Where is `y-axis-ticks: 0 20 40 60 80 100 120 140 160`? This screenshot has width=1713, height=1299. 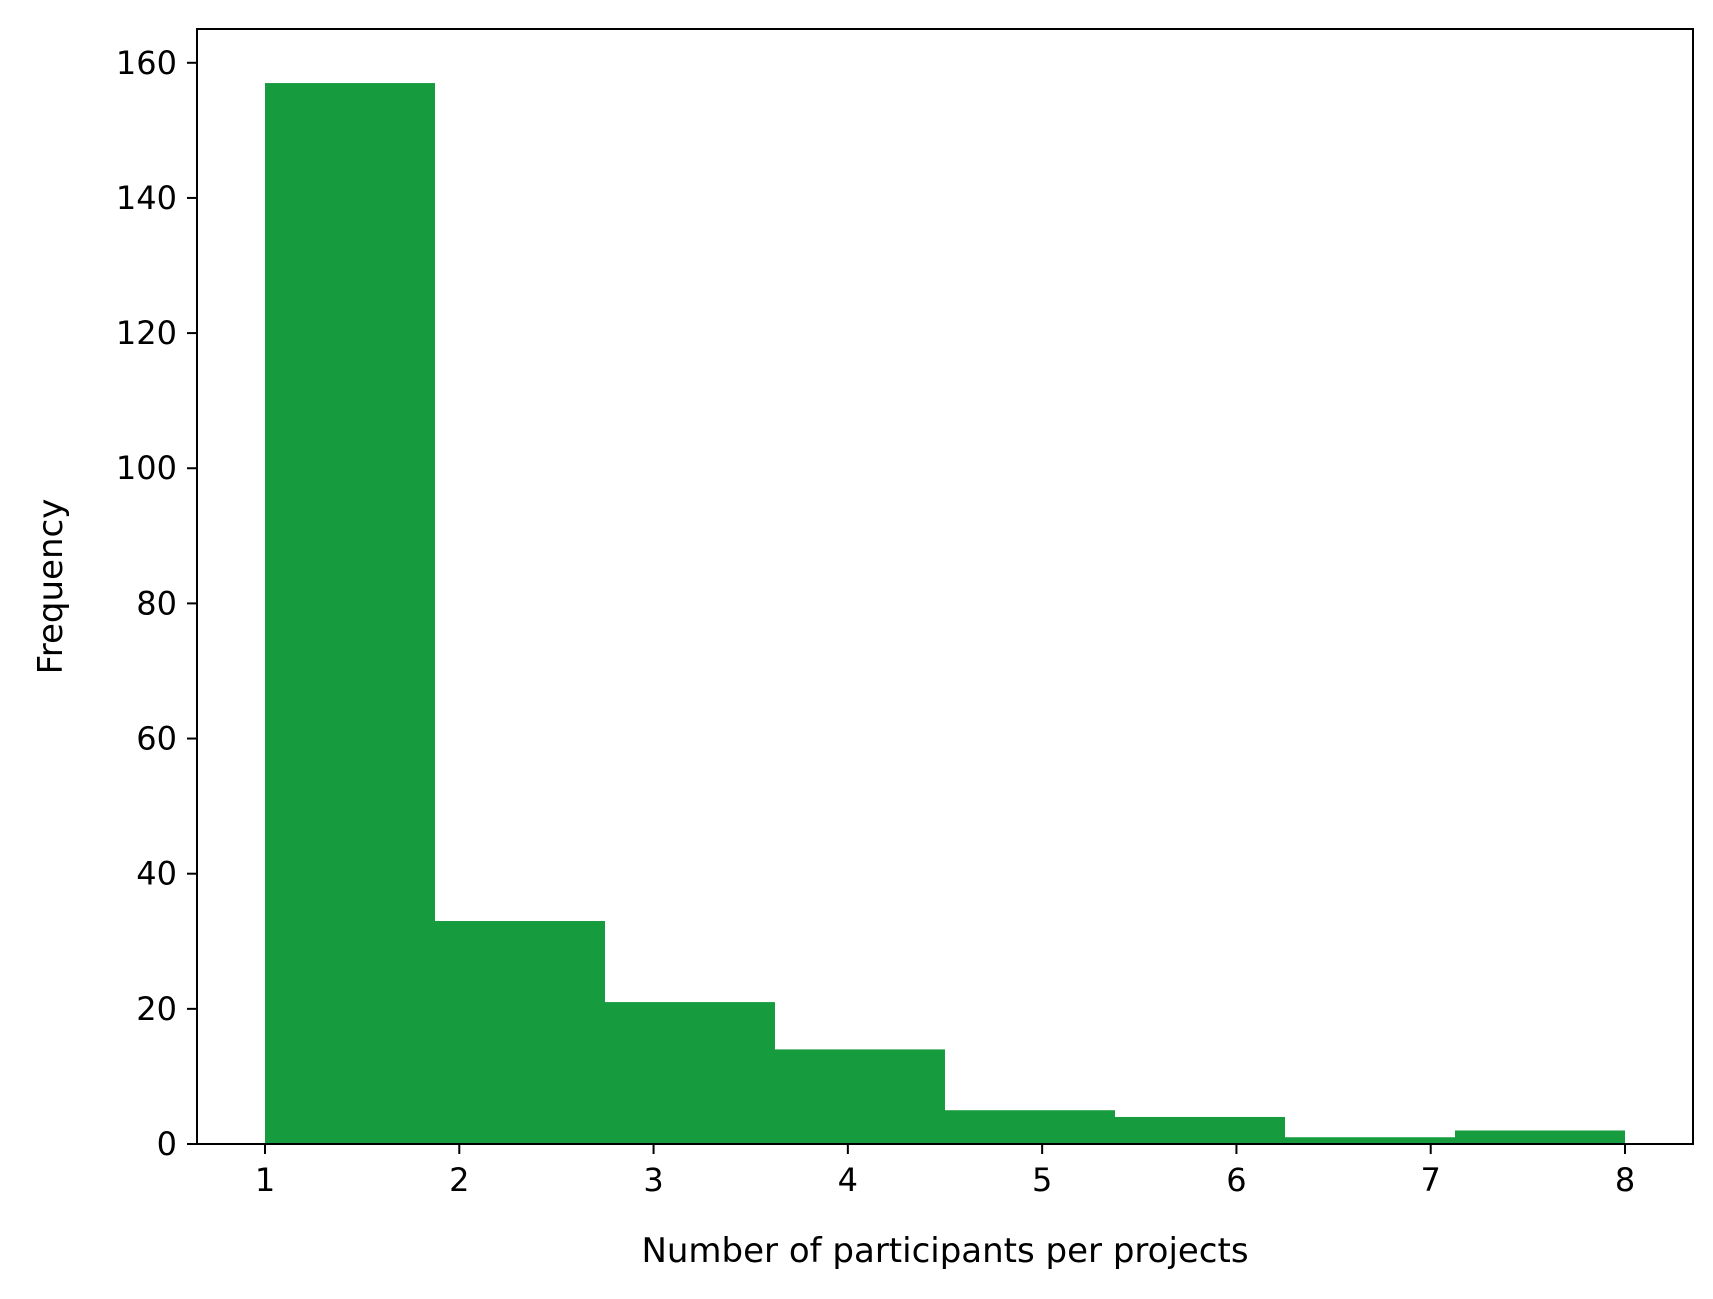 y-axis-ticks: 0 20 40 60 80 100 120 140 160 is located at coordinates (156, 603).